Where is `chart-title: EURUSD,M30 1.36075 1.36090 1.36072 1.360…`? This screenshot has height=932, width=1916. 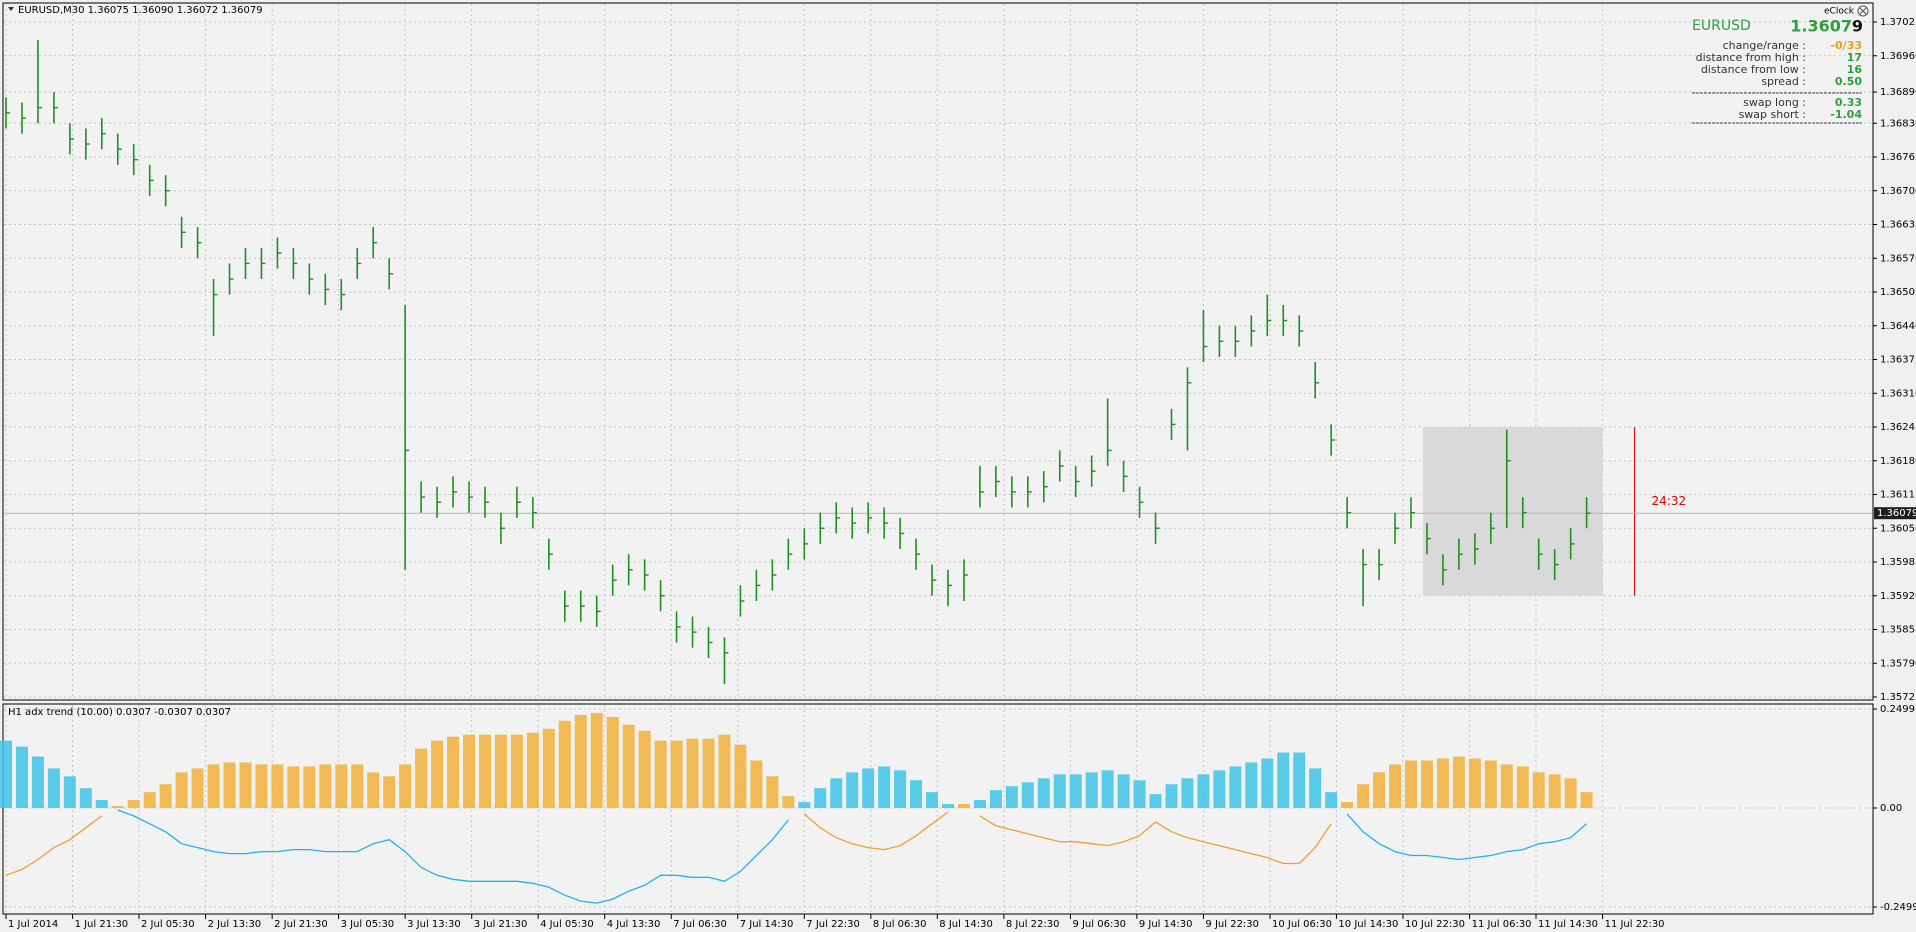 chart-title: EURUSD,M30 1.36075 1.36090 1.36072 1.360… is located at coordinates (140, 10).